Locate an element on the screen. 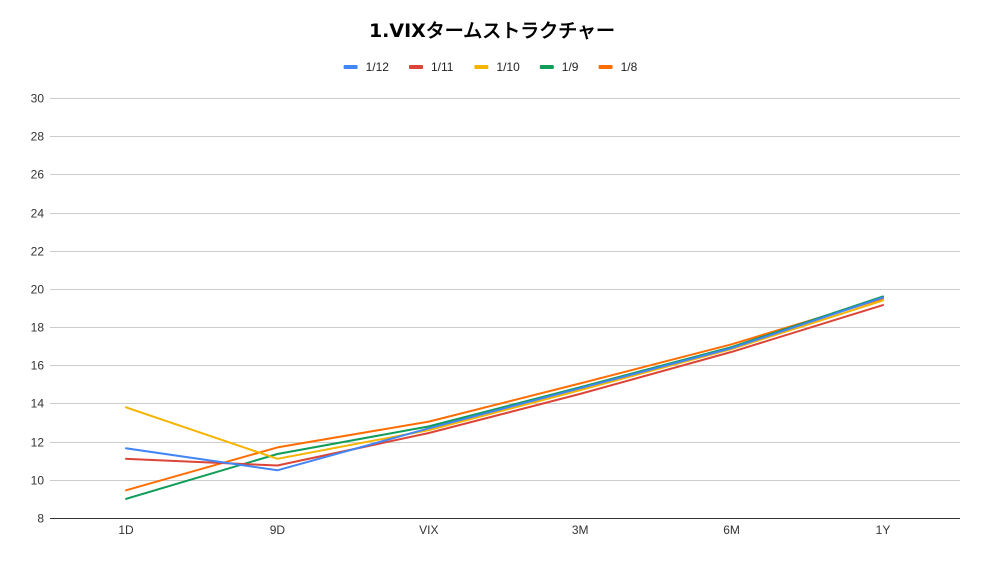 The height and width of the screenshot is (562, 985). legend-item-1-12: 1/12 is located at coordinates (366, 67).